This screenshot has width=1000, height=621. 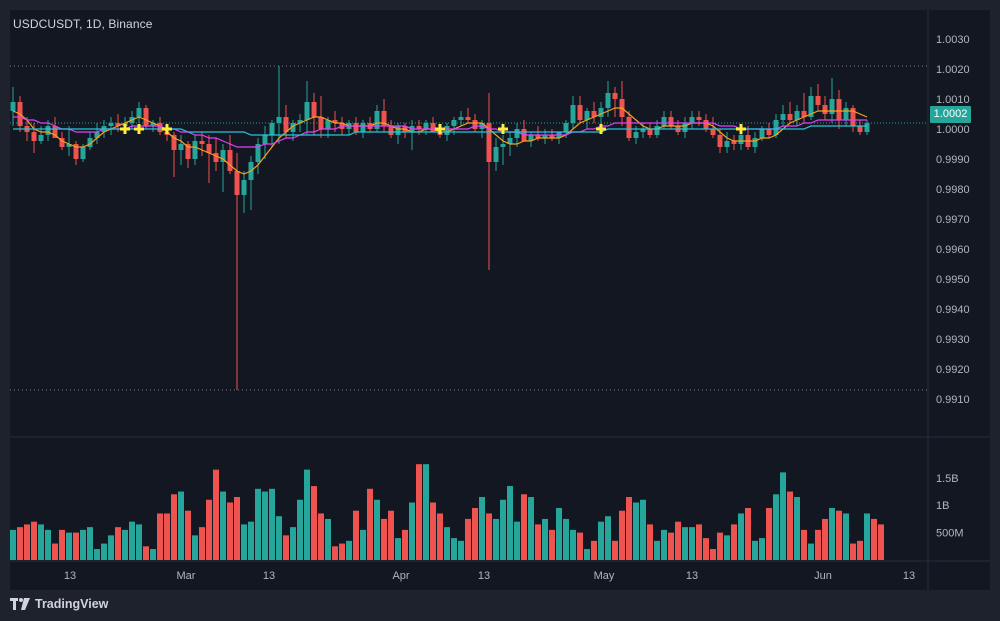 I want to click on tradingview-logo-icon, so click(x=20, y=604).